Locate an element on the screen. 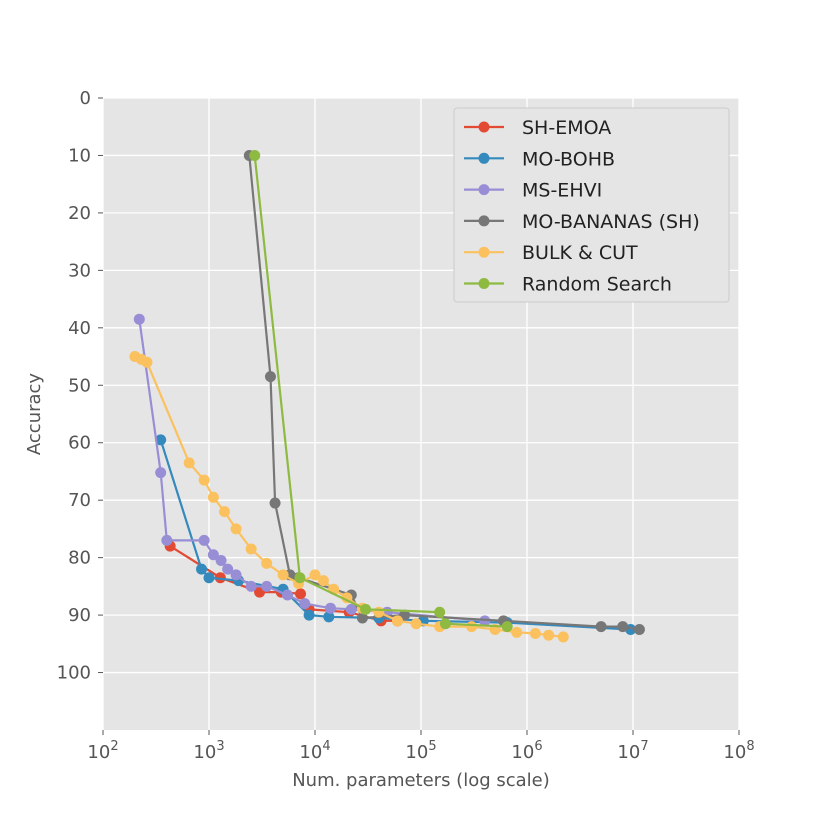 The height and width of the screenshot is (822, 822). legend-label: MO-BANANAS (SH) is located at coordinates (611, 222).